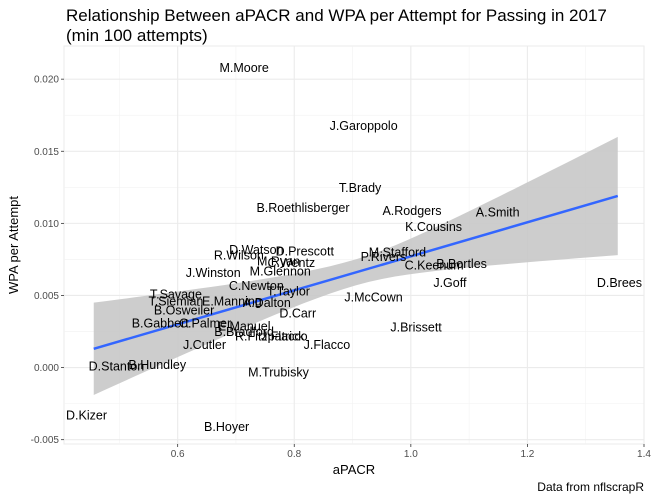  I want to click on y-tick-label: 0.015, so click(46, 152).